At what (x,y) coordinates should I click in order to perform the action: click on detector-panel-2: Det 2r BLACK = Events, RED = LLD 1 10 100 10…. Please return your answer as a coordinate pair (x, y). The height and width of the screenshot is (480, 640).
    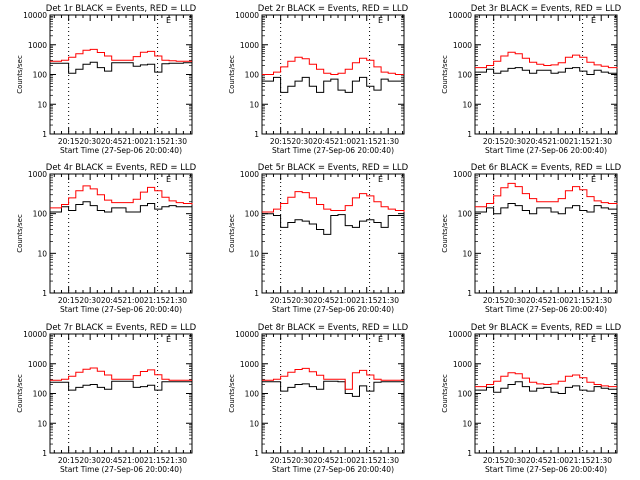
    Looking at the image, I should click on (318, 79).